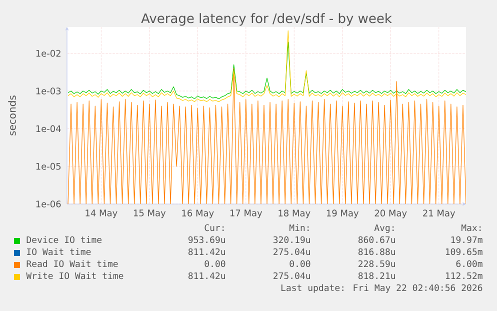  Describe the element at coordinates (267, 71) in the screenshot. I see `line-series` at that location.